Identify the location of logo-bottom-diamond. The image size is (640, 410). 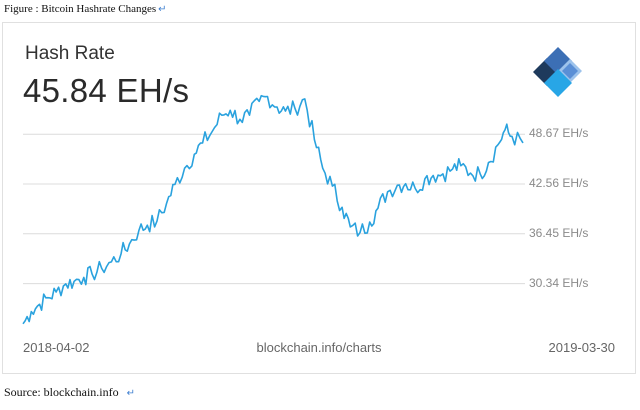
(558, 83).